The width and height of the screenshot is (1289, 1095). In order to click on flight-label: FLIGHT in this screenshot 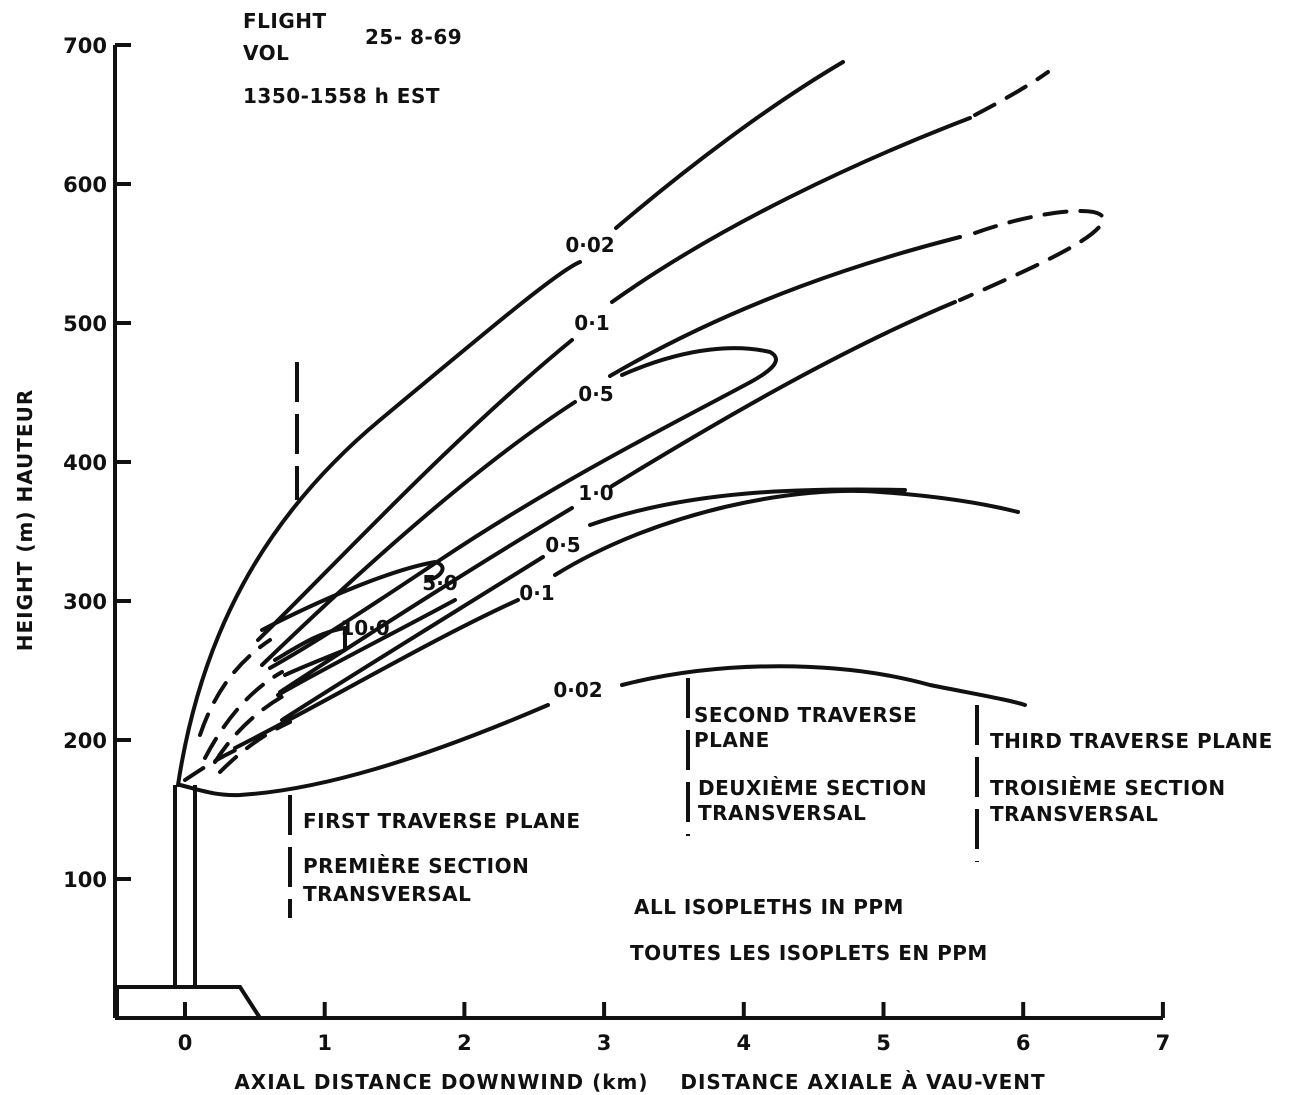, I will do `click(285, 21)`.